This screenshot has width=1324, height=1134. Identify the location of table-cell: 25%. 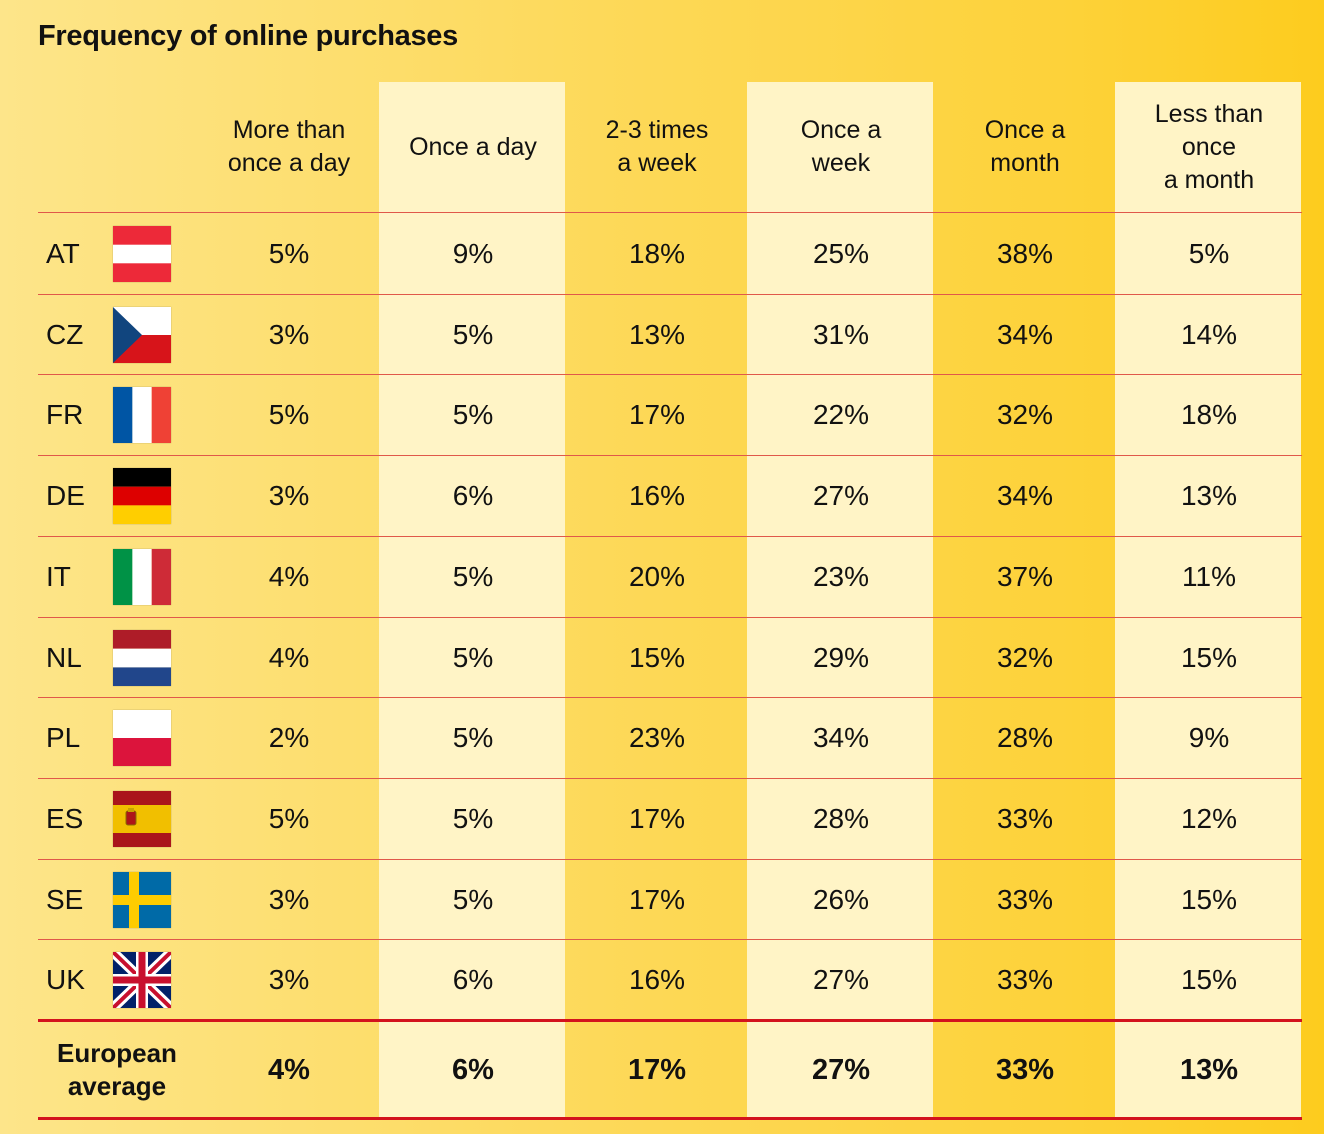
(841, 253).